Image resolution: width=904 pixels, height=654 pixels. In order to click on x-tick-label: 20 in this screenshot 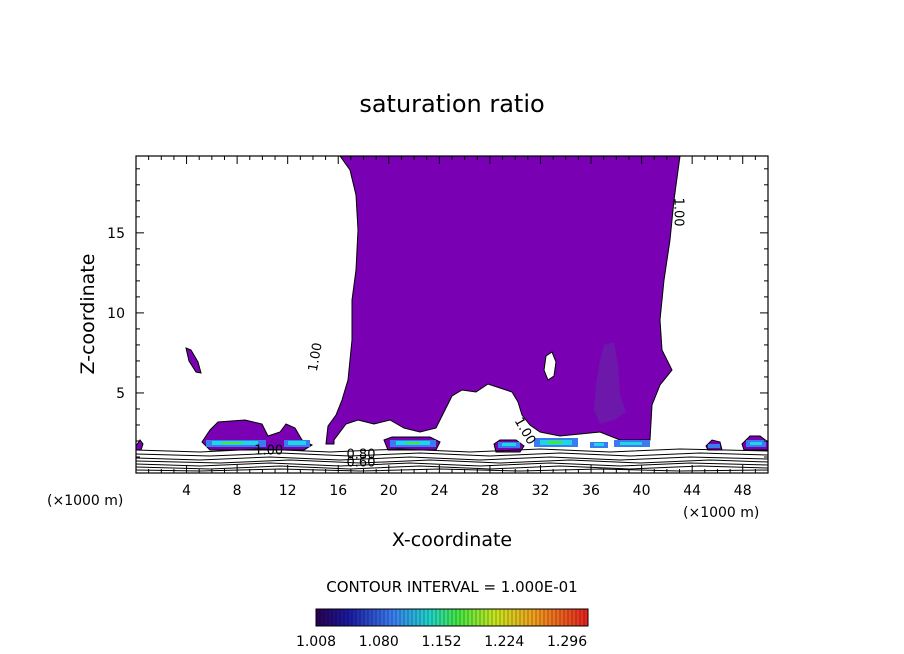, I will do `click(389, 491)`.